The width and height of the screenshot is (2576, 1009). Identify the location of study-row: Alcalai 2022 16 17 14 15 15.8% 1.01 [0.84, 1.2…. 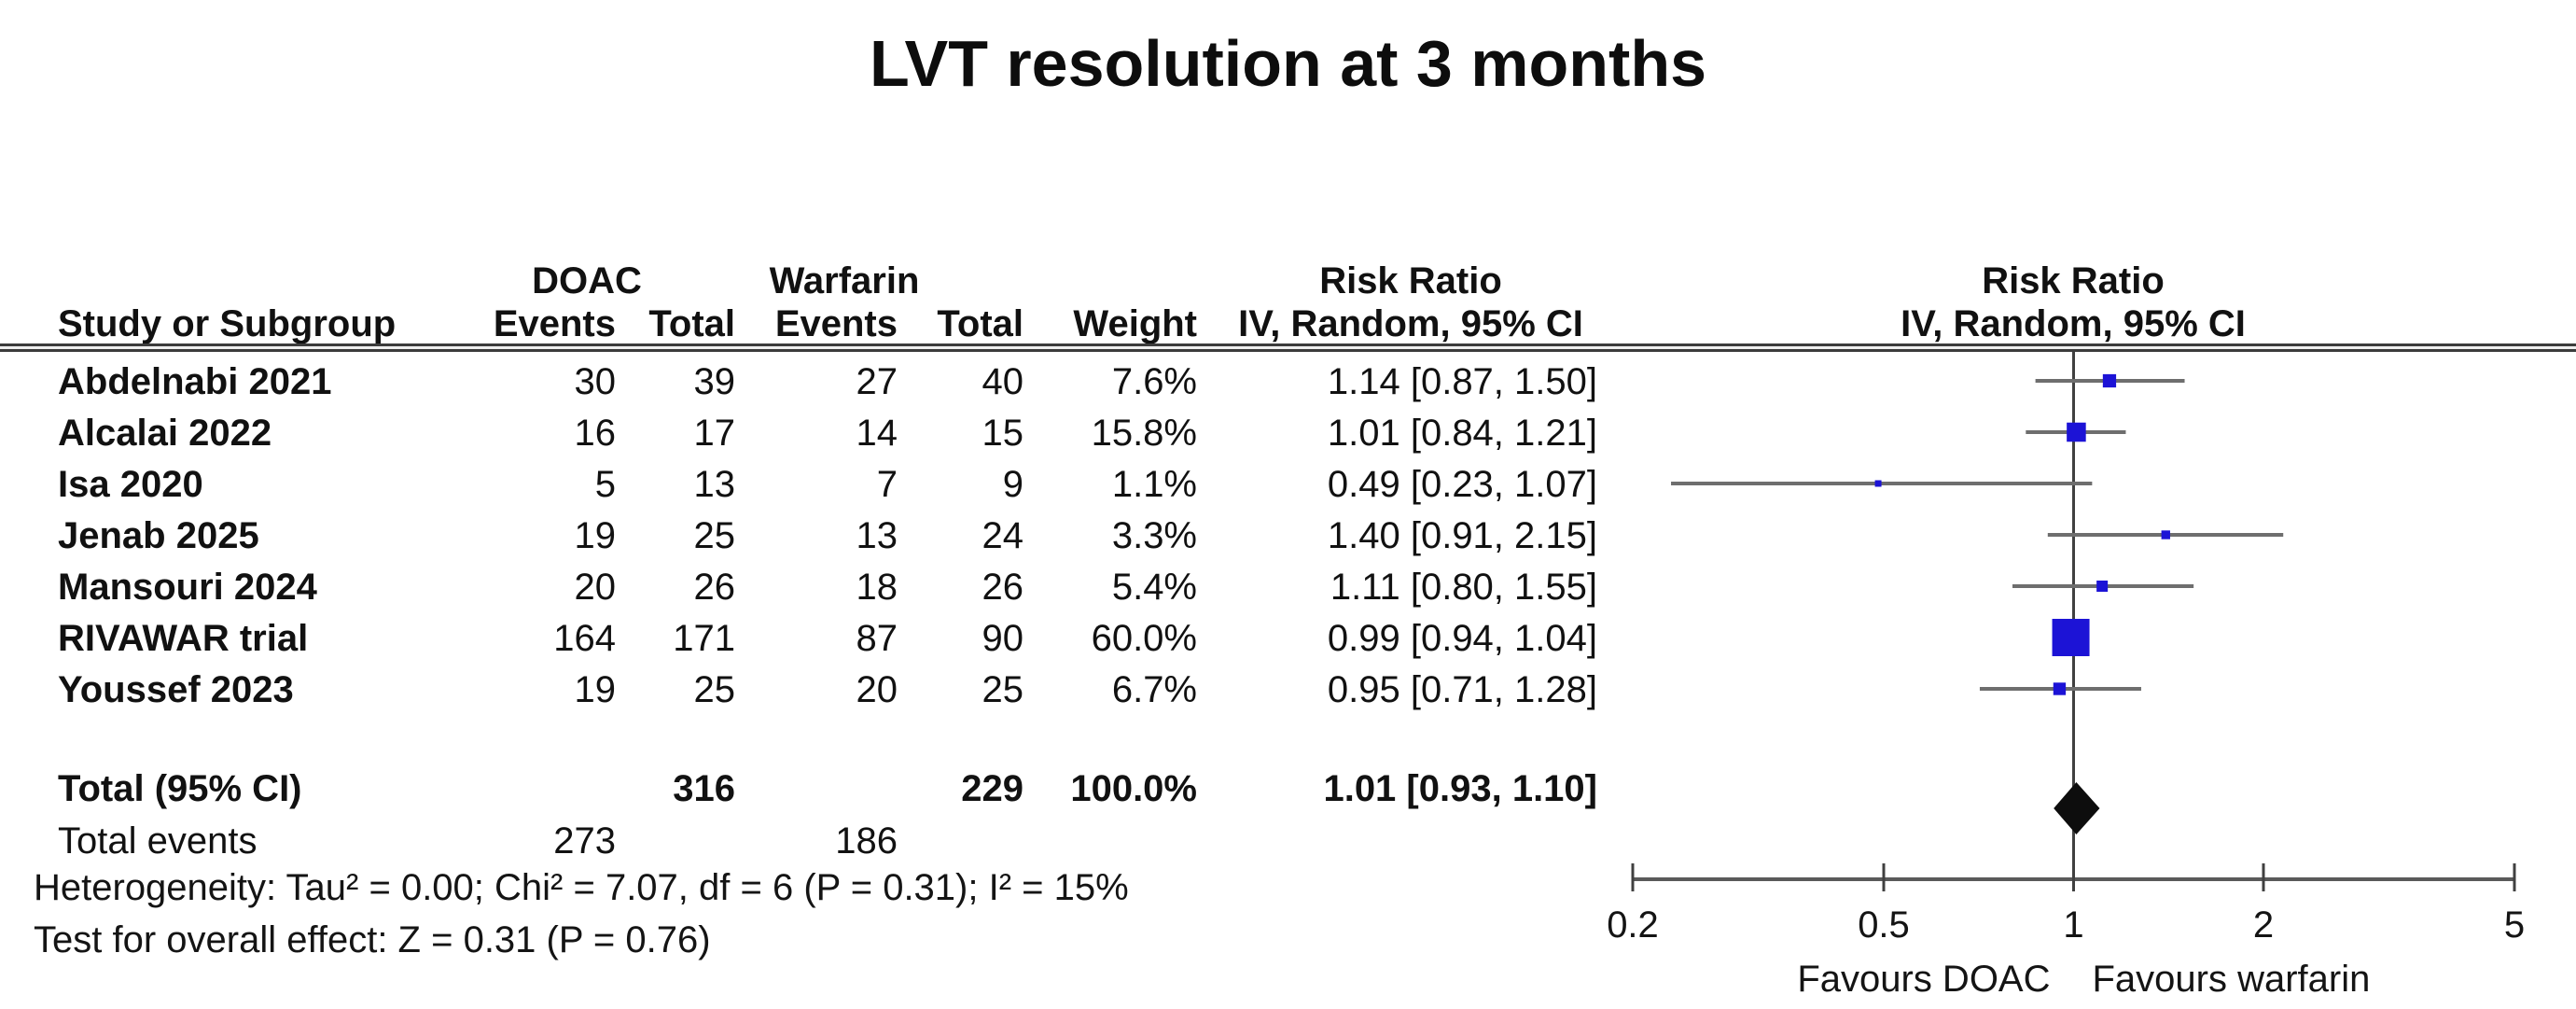
(1288, 433).